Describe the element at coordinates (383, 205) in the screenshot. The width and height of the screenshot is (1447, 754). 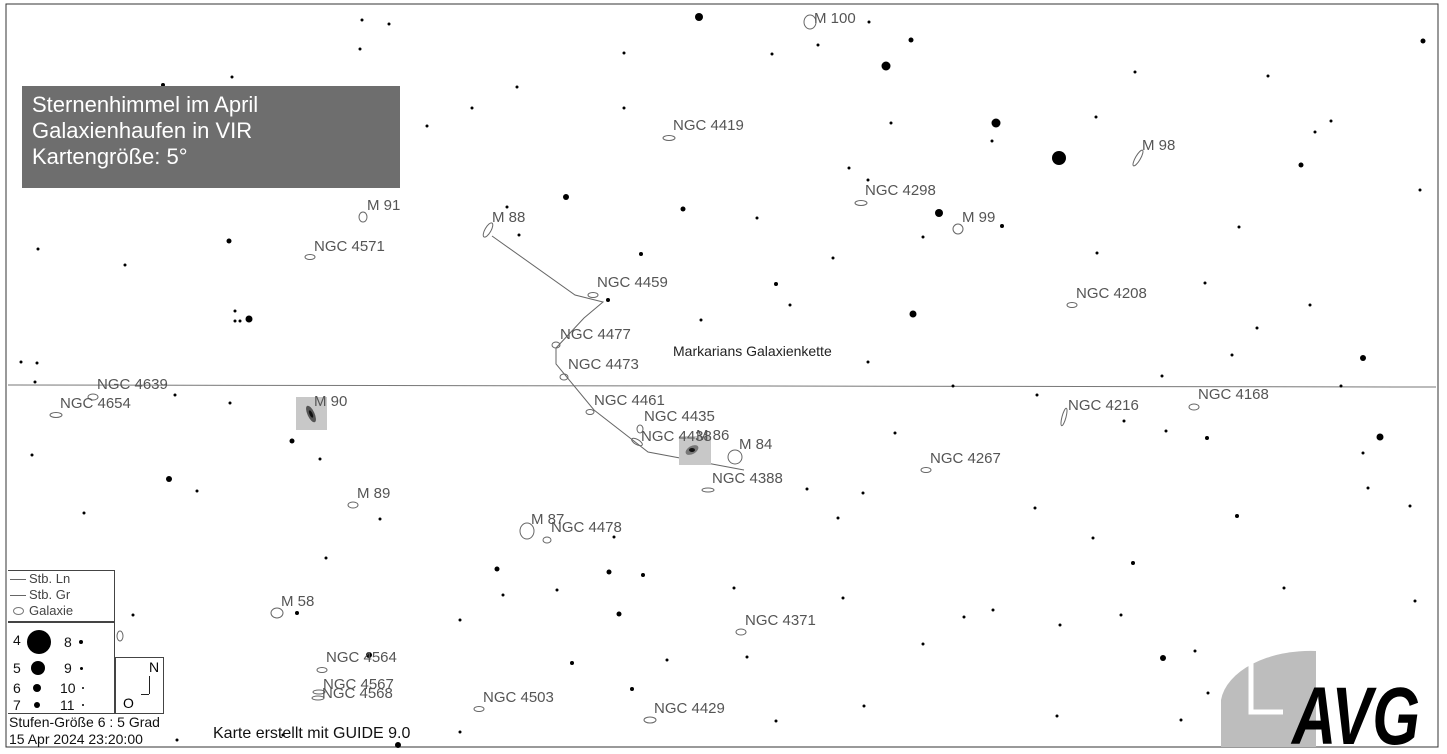
I see `object-label: M 91` at that location.